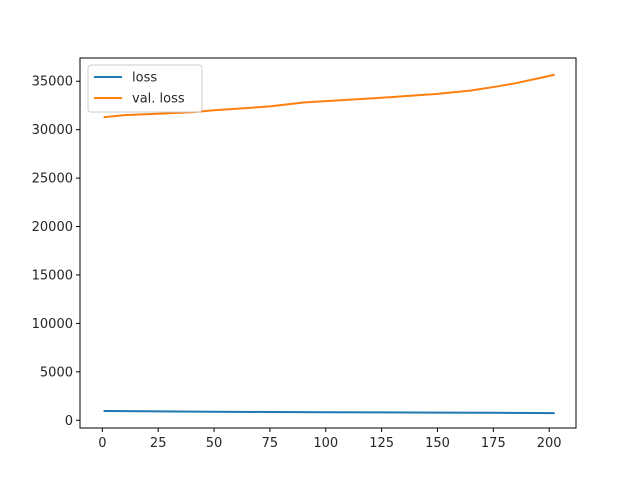  What do you see at coordinates (56, 252) in the screenshot?
I see `y-axis: 0 5000 10000 15000 20000 25000 30000 35000` at bounding box center [56, 252].